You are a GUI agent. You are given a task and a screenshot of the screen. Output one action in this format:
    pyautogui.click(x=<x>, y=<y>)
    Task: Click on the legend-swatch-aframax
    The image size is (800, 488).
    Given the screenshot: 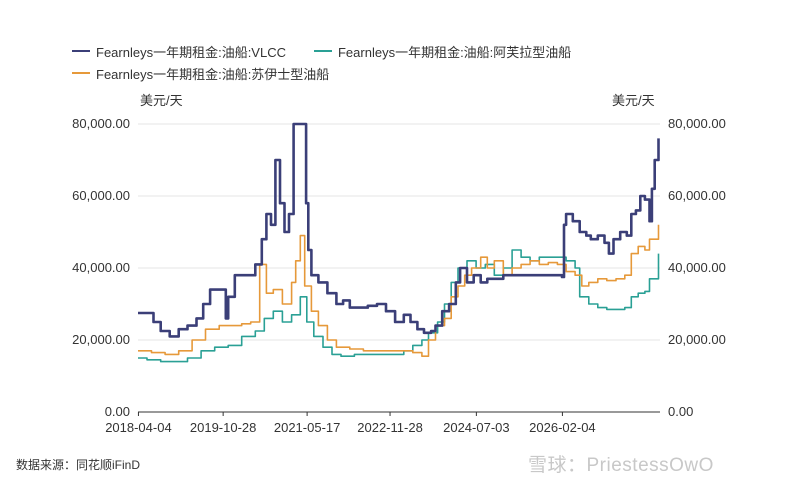 What is the action you would take?
    pyautogui.click(x=322, y=51)
    